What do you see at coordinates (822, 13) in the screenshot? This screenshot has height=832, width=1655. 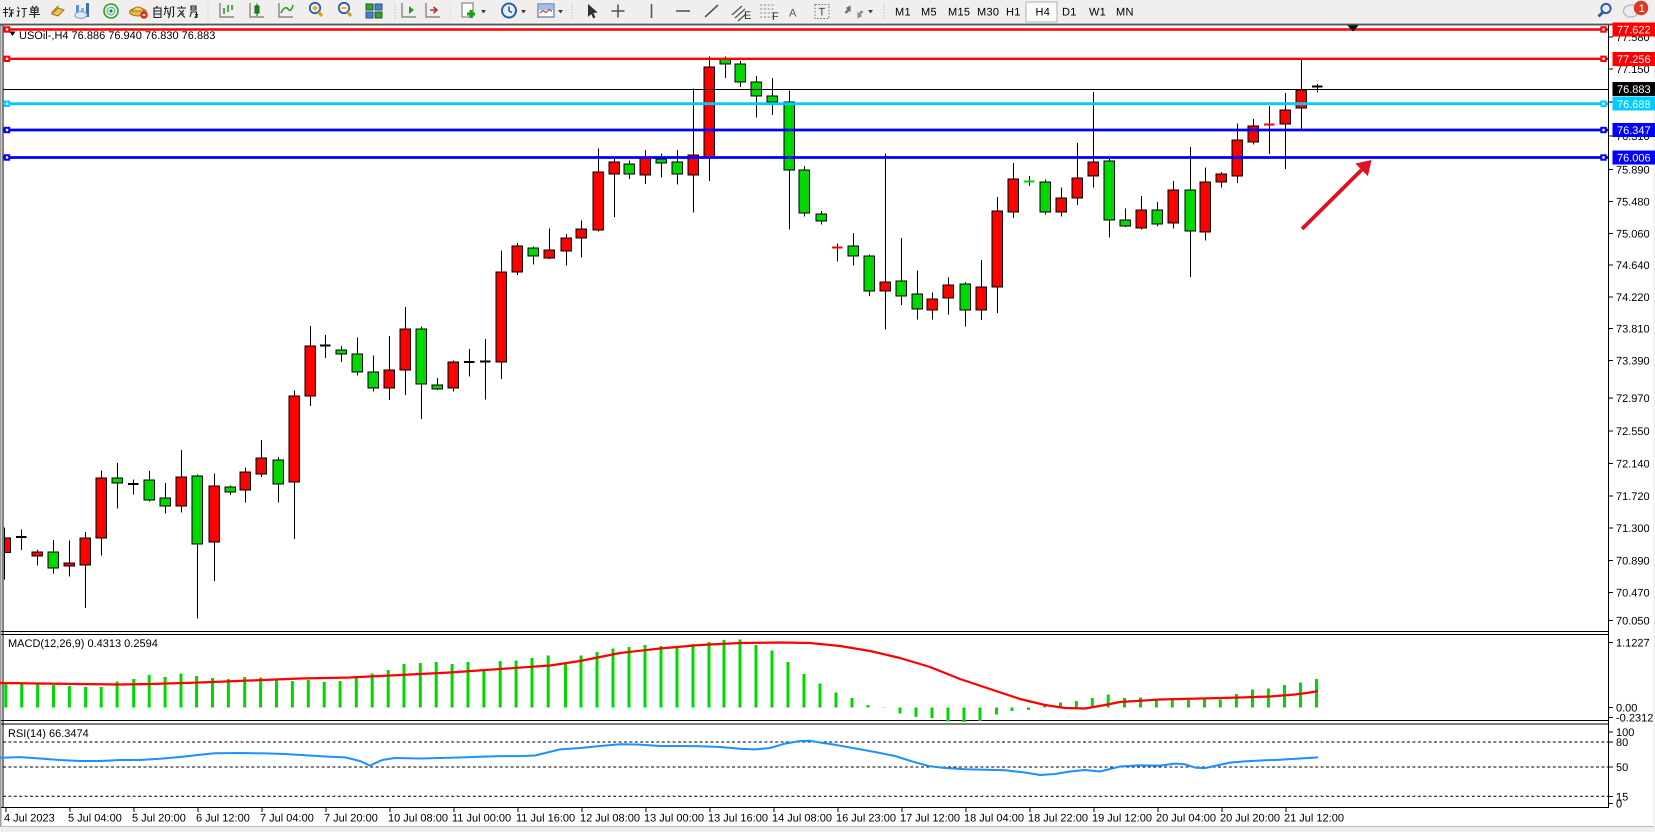 I see `svg-text: T` at bounding box center [822, 13].